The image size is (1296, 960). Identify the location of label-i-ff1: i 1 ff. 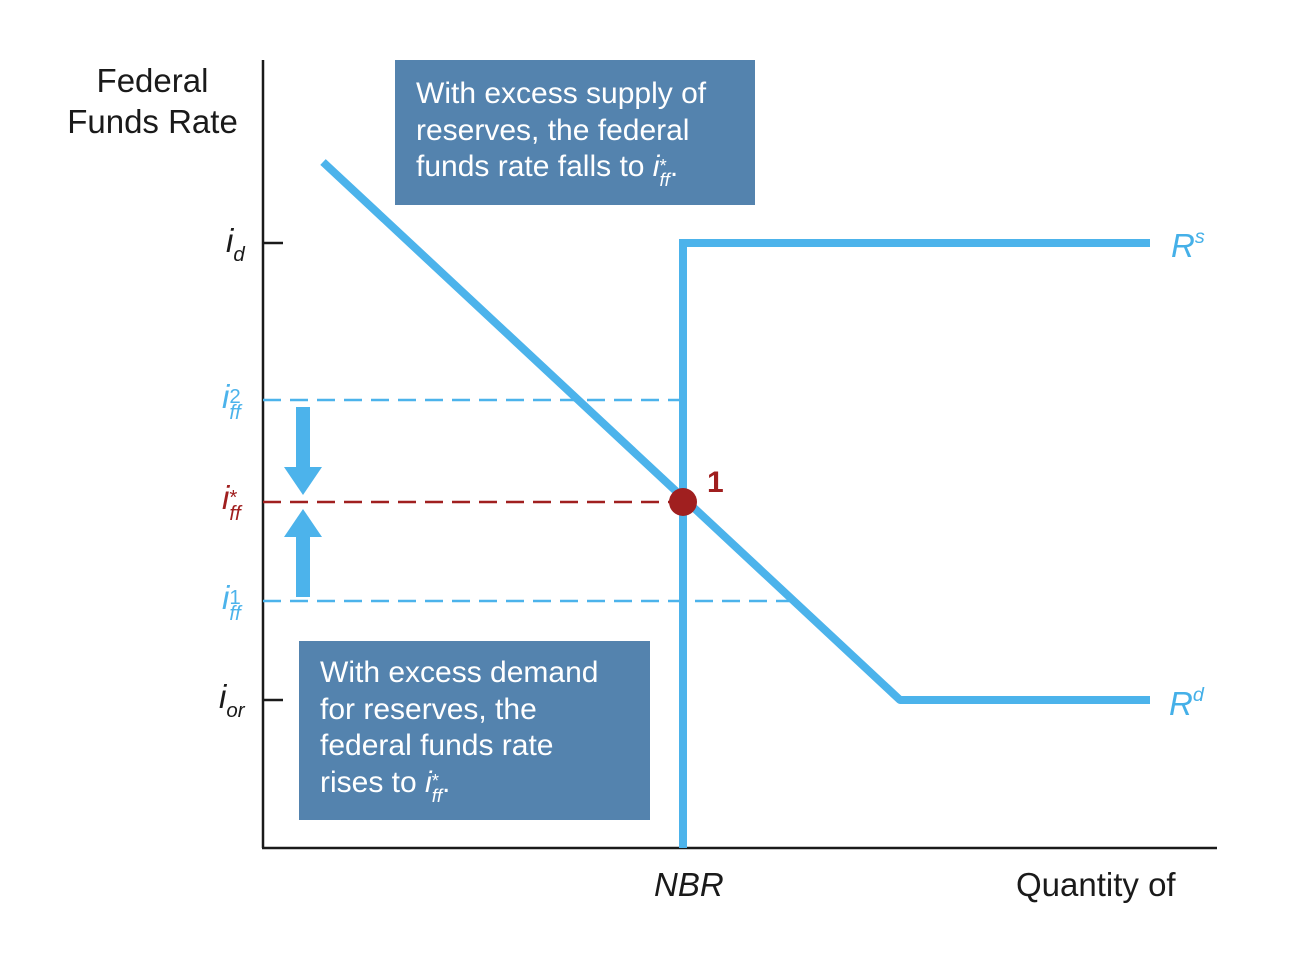
(231, 602).